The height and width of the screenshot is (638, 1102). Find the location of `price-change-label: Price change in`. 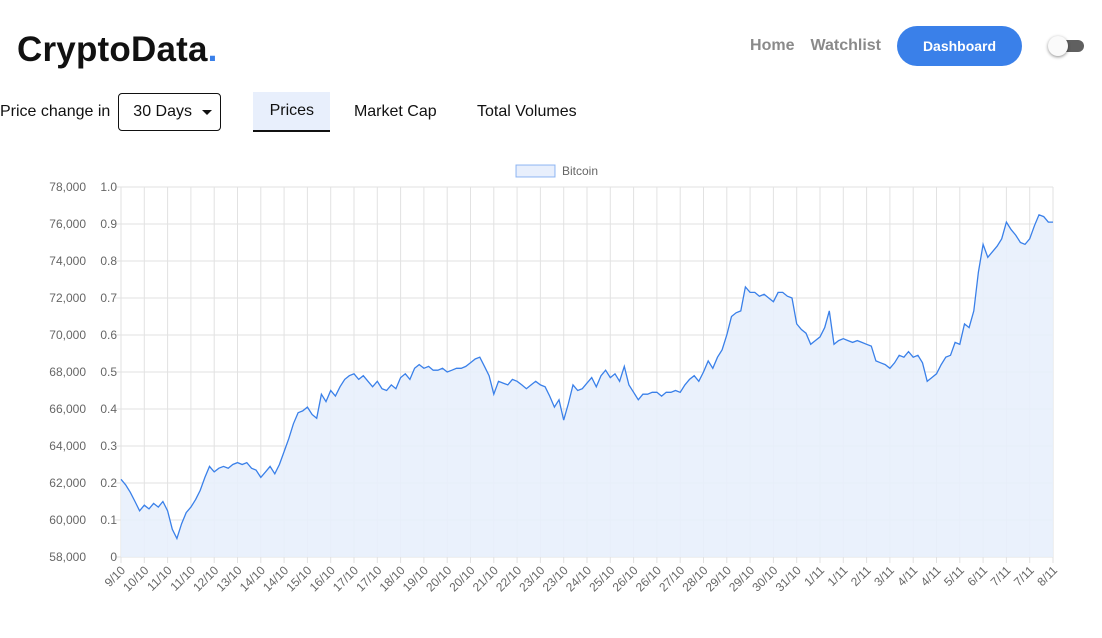

price-change-label: Price change in is located at coordinates (55, 111).